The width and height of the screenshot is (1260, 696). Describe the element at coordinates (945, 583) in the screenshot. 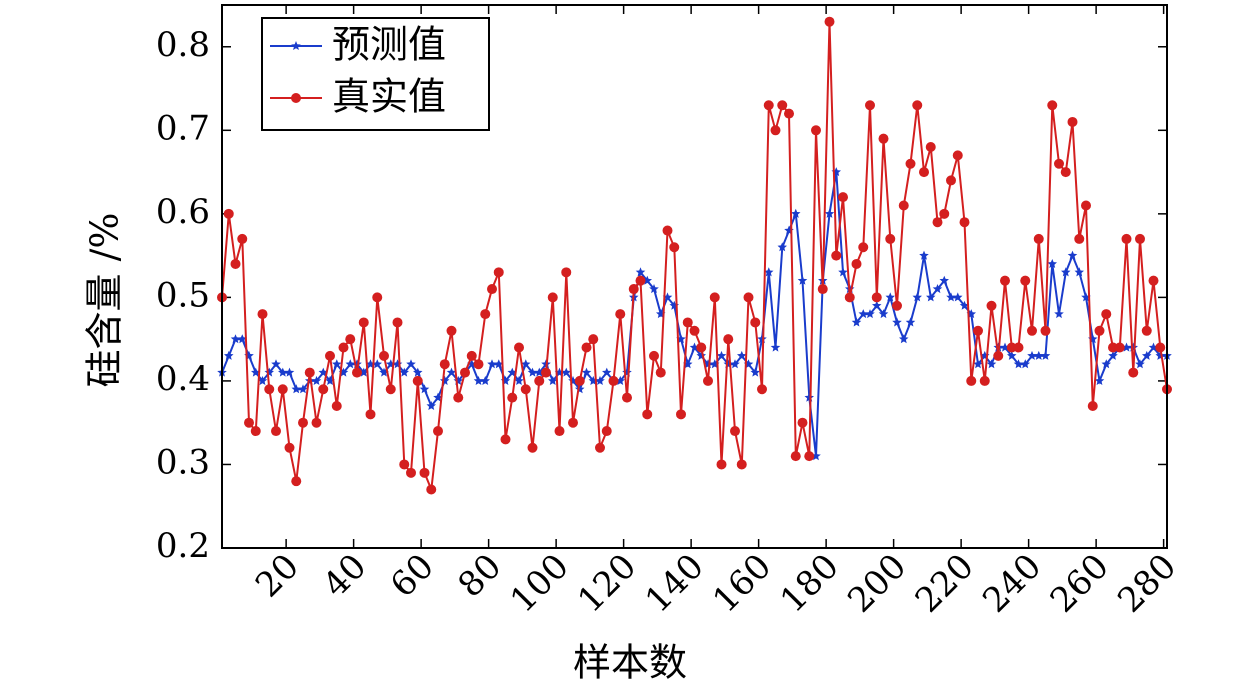

I see `x-tick-label: 220` at that location.